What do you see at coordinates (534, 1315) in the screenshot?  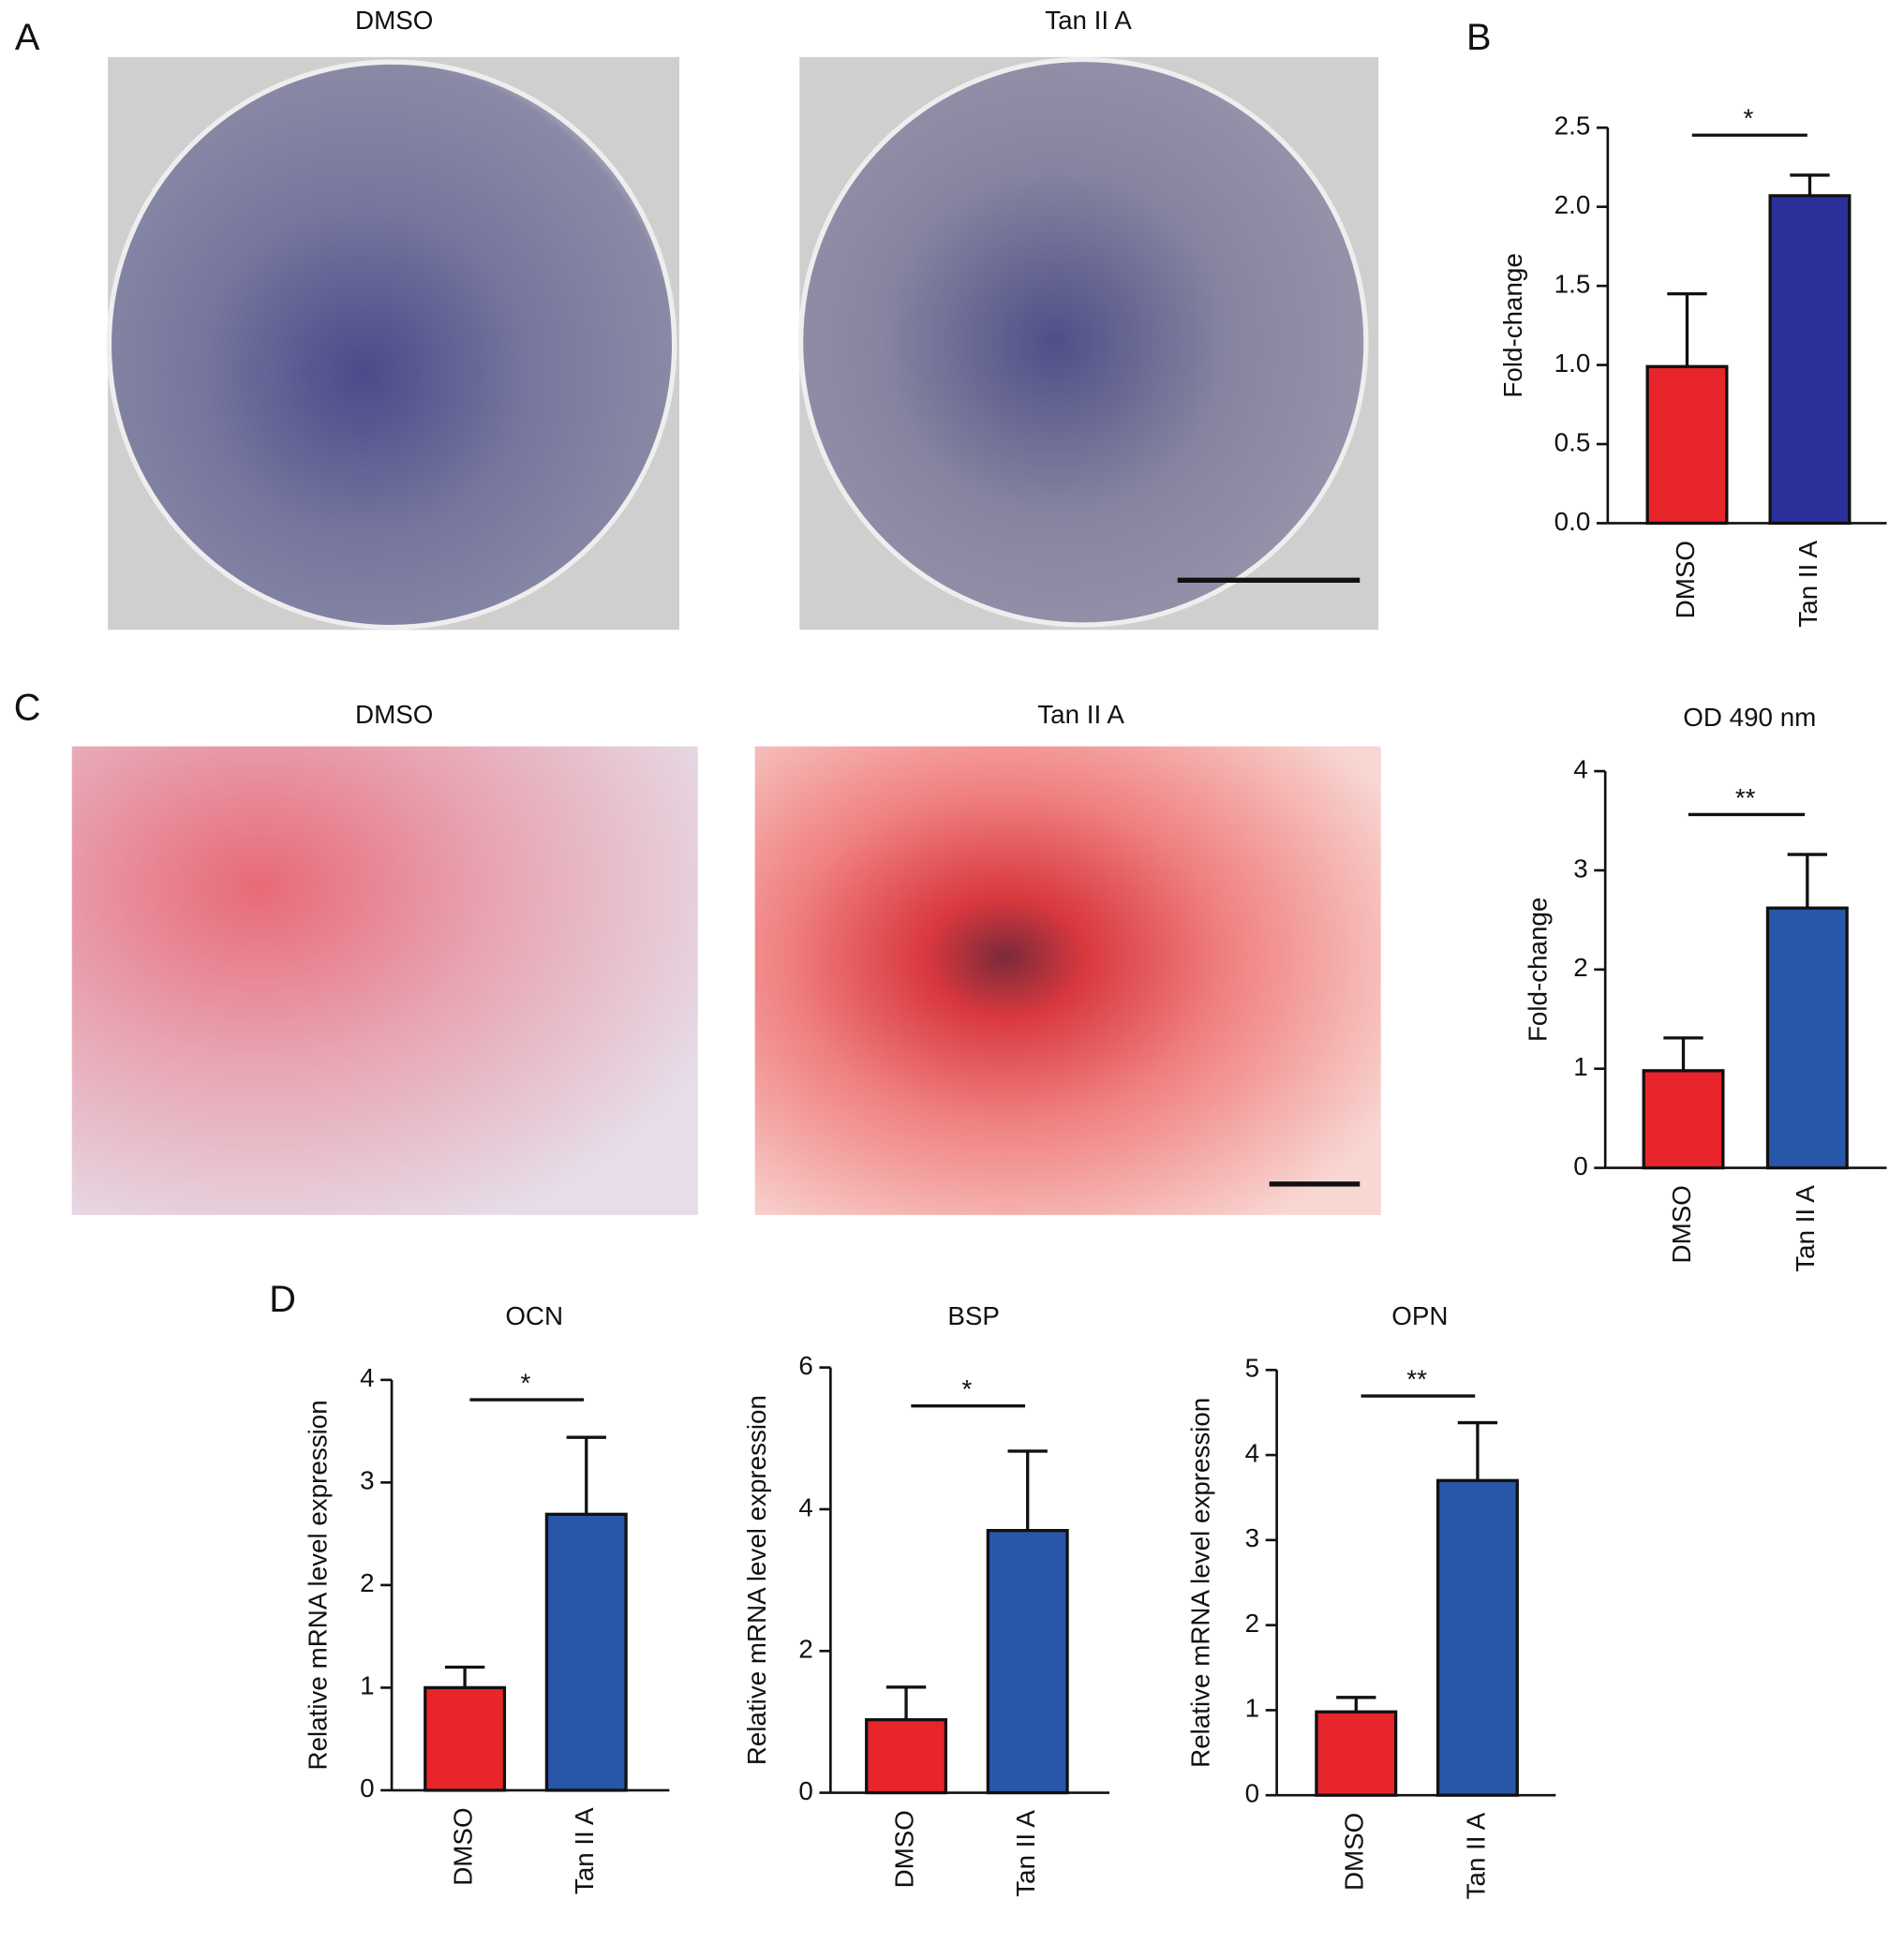 I see `chart-title: OCN` at bounding box center [534, 1315].